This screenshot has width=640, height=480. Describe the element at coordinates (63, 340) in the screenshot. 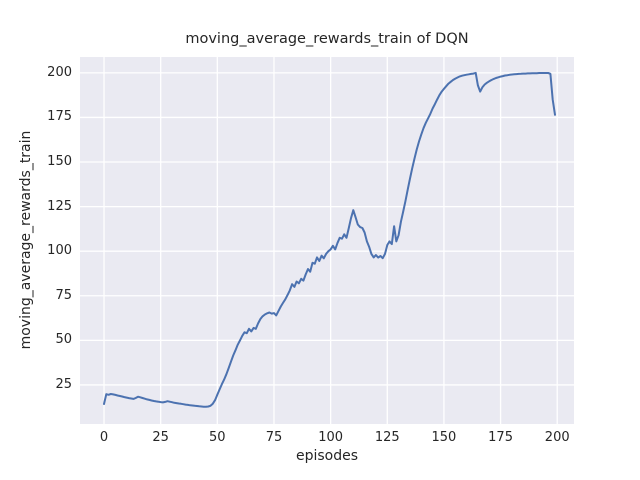

I see `y-tick-label: 50` at that location.